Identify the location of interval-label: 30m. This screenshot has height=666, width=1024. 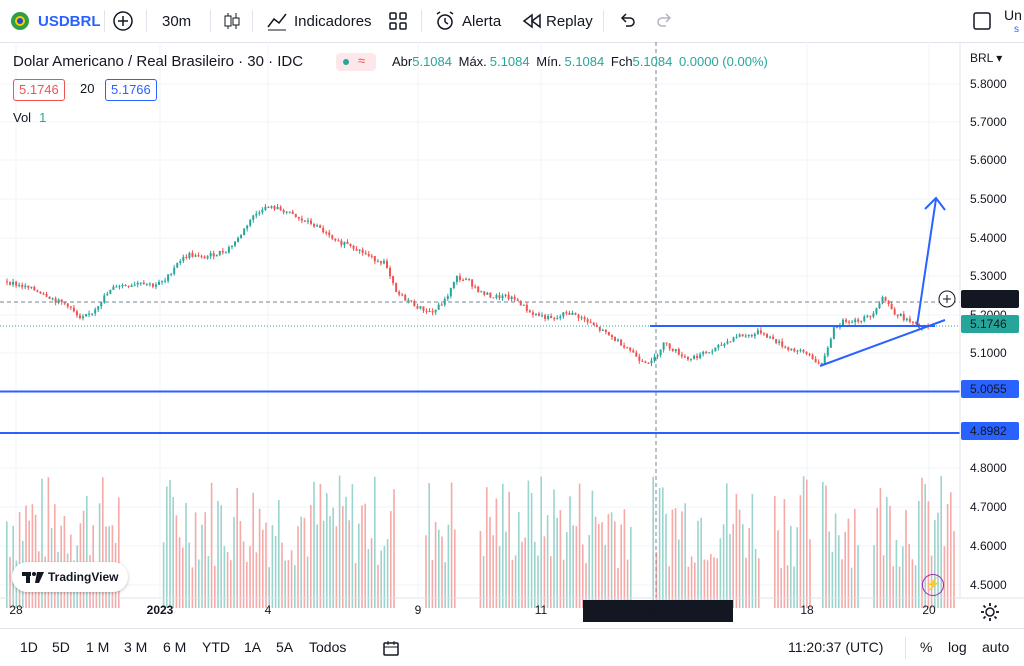
(177, 21).